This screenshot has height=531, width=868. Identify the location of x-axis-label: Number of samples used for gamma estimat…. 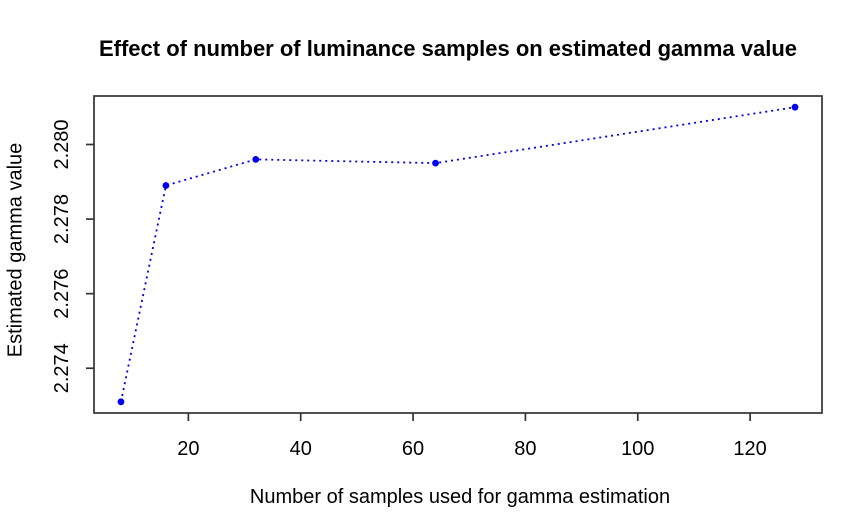
(460, 497).